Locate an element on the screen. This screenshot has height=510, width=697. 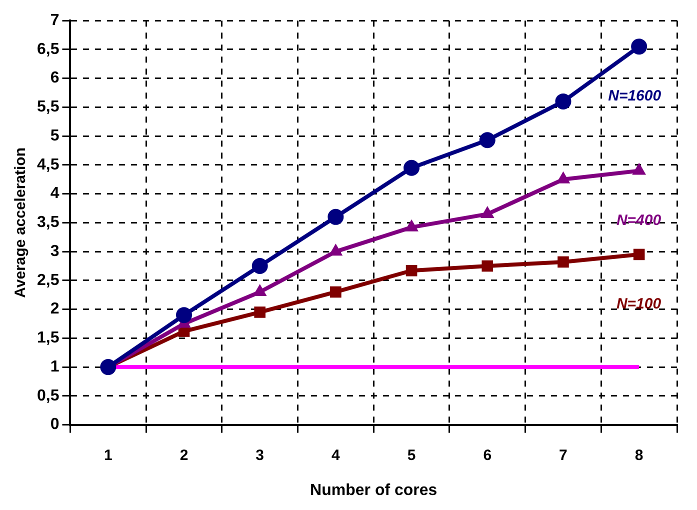
y-tick-label: 1,5 is located at coordinates (48, 338).